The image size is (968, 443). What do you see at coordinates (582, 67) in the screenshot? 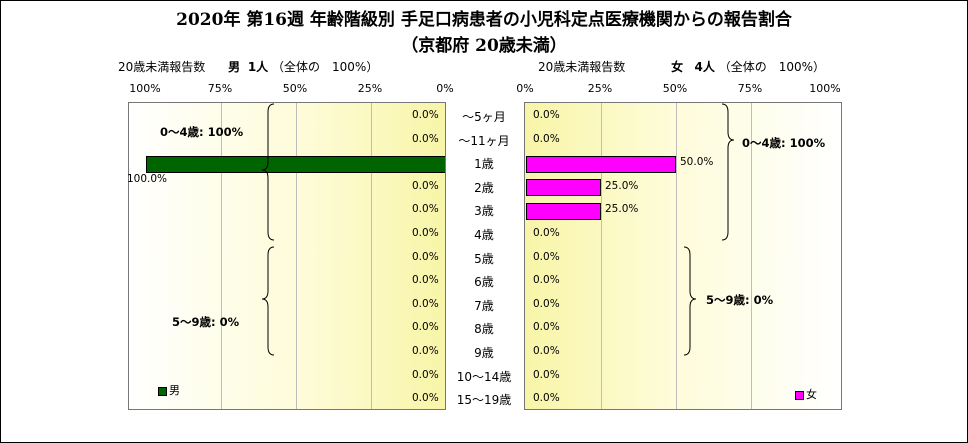
I see `female-header-label: 20歳未満報告数` at bounding box center [582, 67].